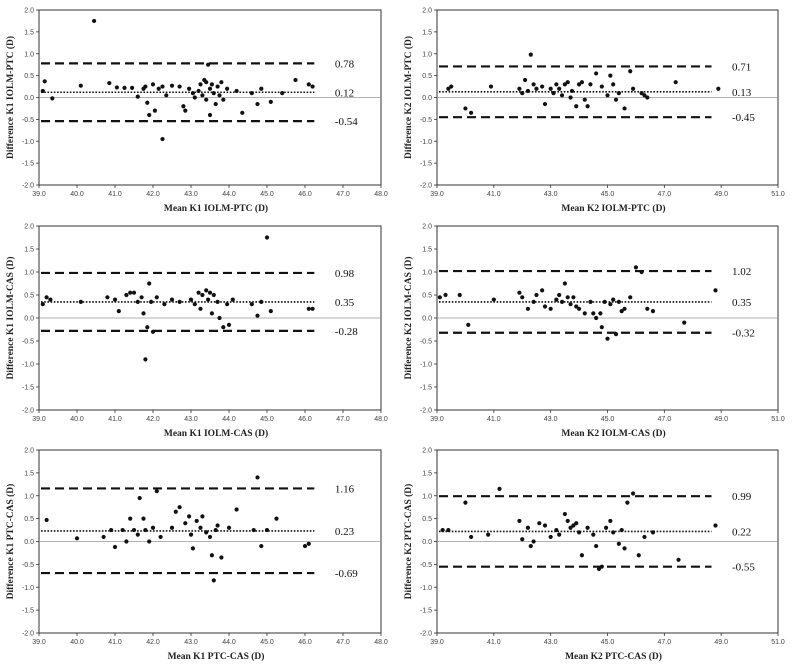 Image resolution: width=800 pixels, height=666 pixels. Describe the element at coordinates (778, 419) in the screenshot. I see `x-tick-label: 51.0` at that location.